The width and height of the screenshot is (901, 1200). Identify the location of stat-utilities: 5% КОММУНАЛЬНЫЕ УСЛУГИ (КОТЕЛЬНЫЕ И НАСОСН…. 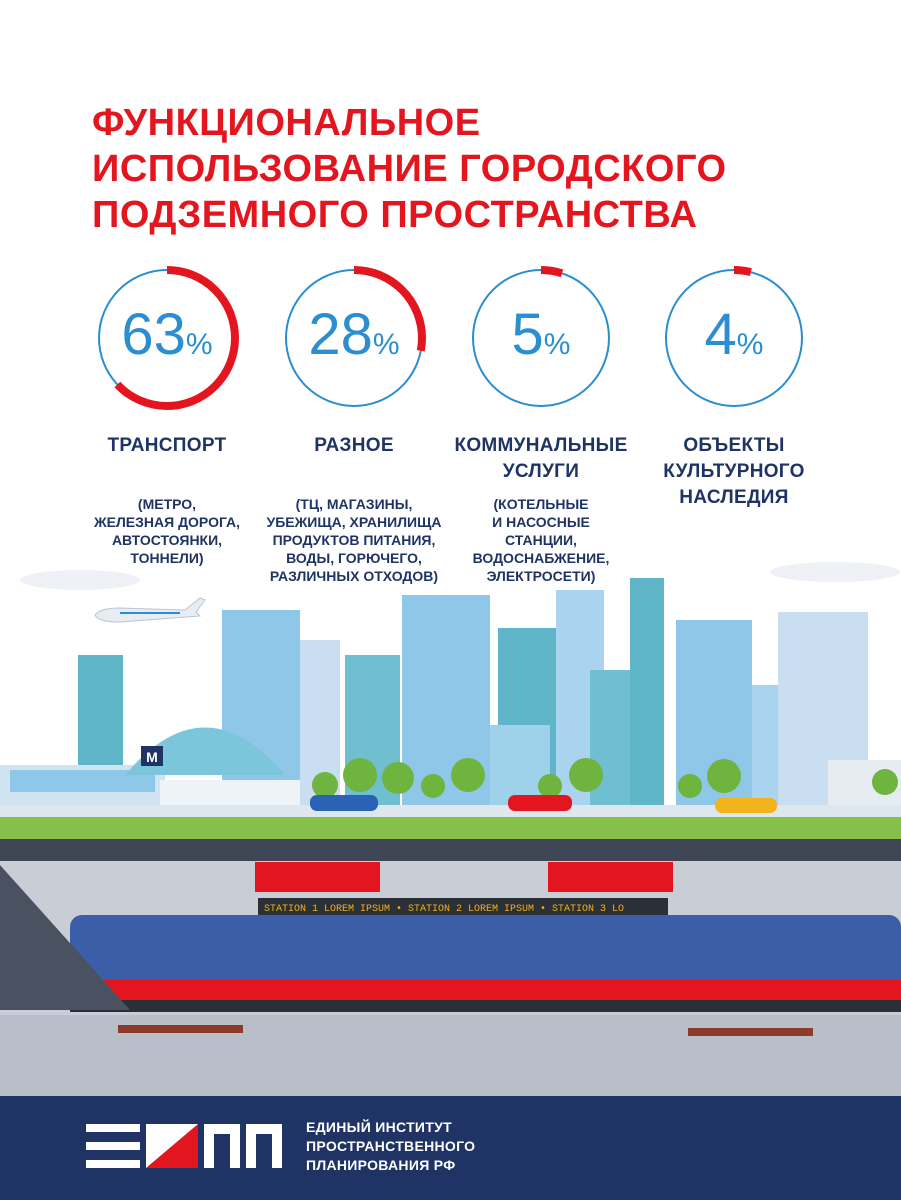
(541, 424).